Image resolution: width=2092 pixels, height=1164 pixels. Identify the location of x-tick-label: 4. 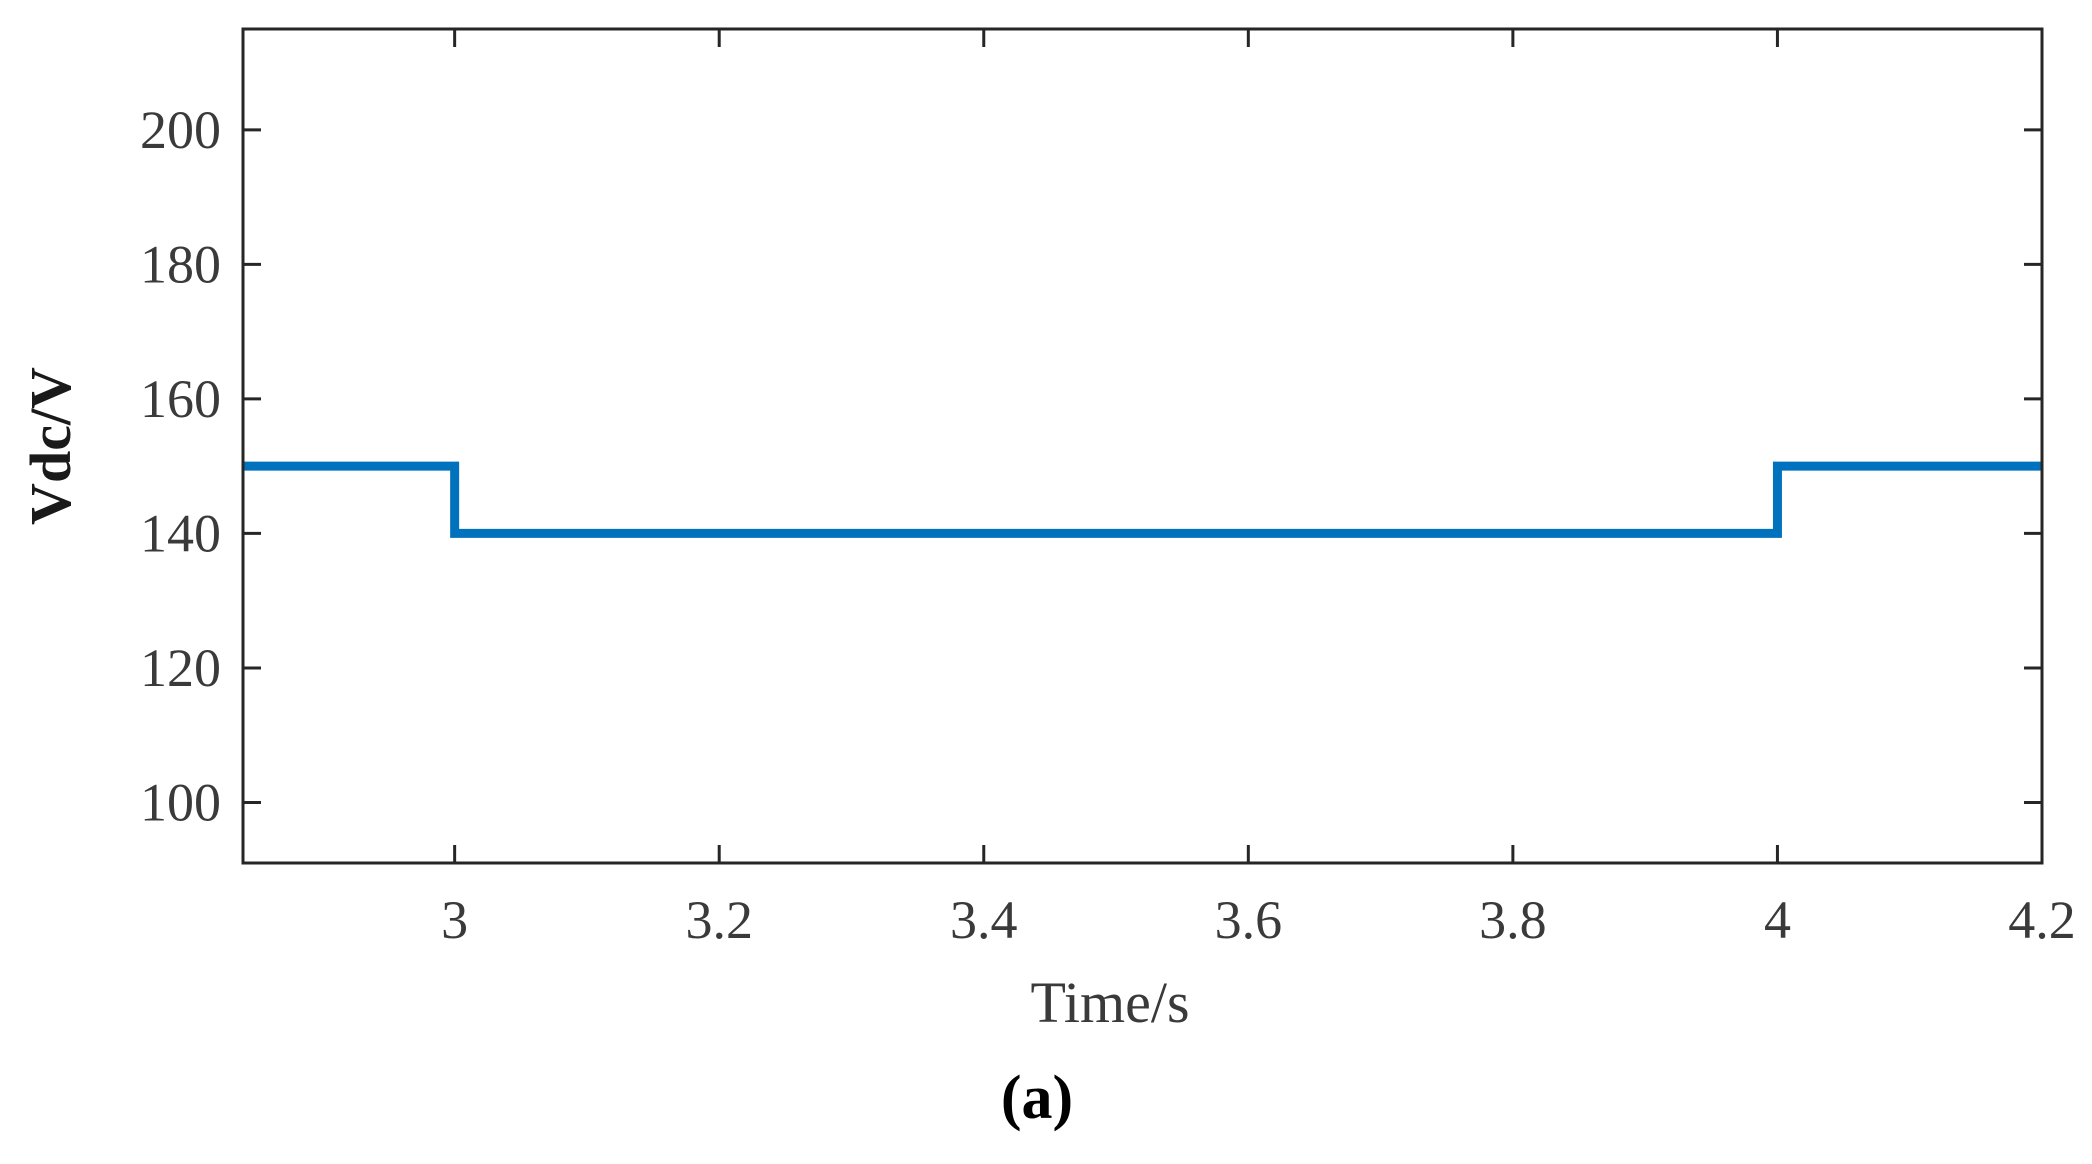
(1777, 920).